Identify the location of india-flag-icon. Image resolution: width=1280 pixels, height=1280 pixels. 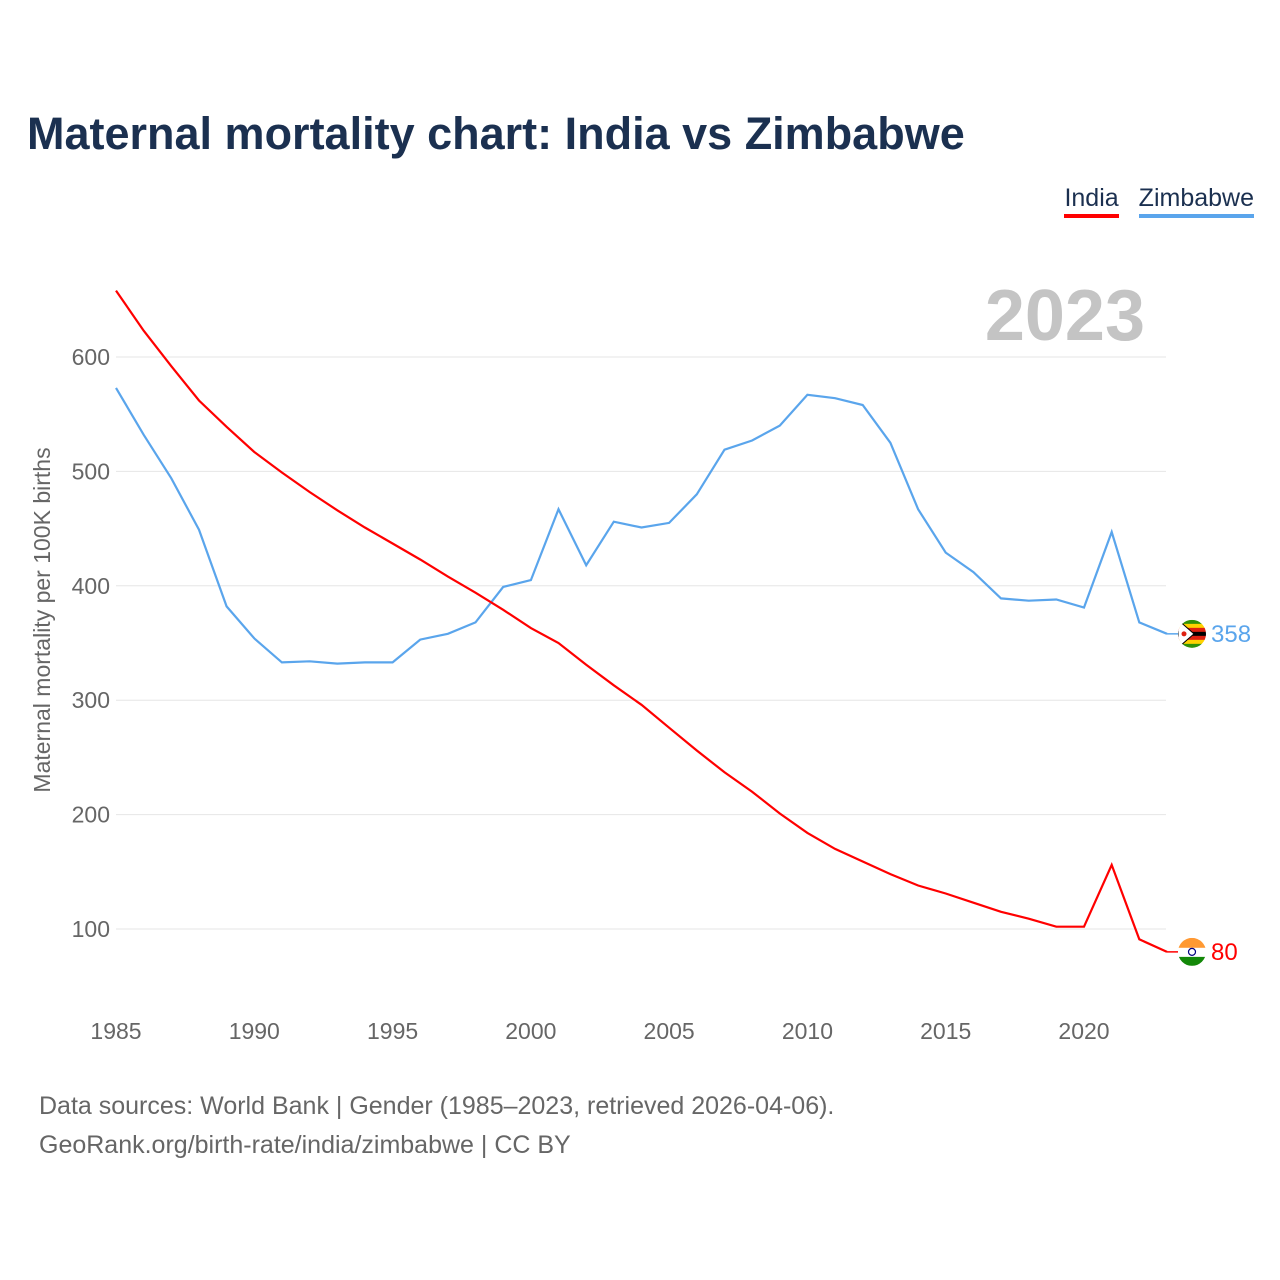
(1192, 951).